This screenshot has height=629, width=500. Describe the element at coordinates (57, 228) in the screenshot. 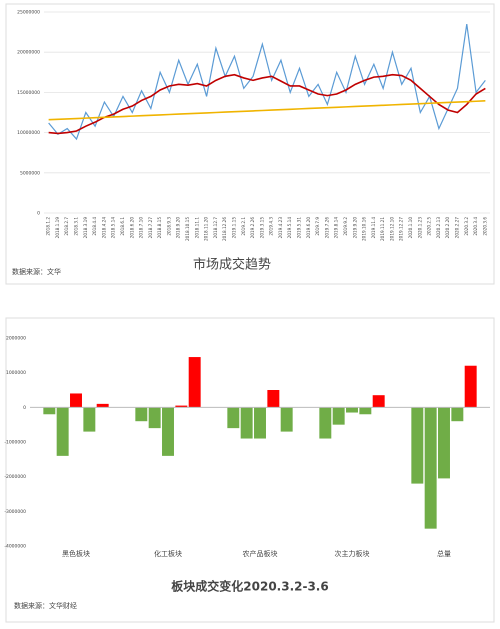

I see `x-tick-label: 2018.1.19` at that location.